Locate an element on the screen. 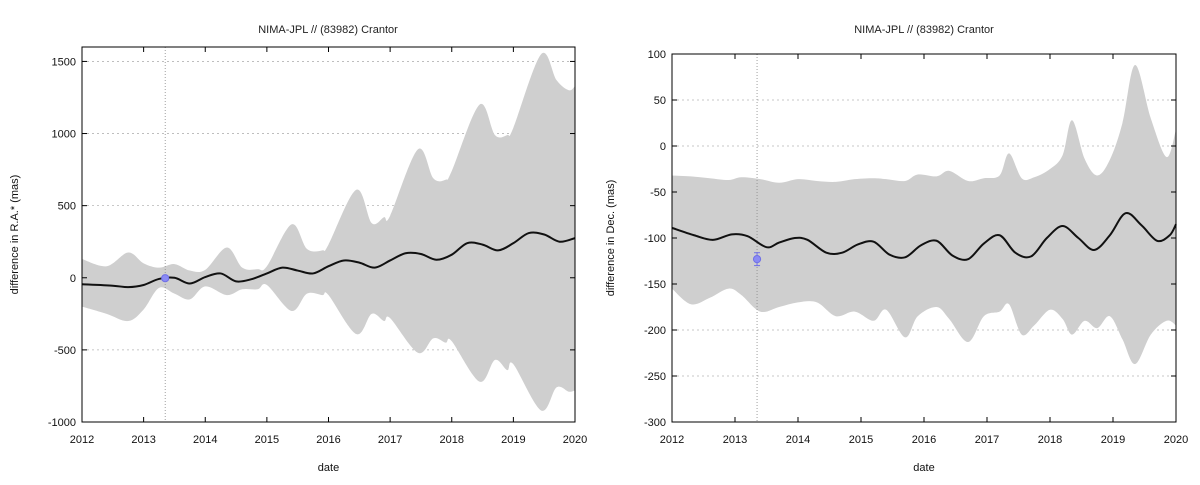 The width and height of the screenshot is (1200, 485). y-tick-label: -300 is located at coordinates (655, 423).